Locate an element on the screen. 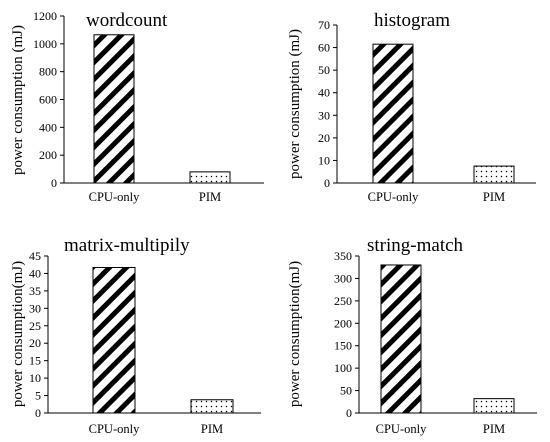 The height and width of the screenshot is (442, 550). y-tick-label: 350 is located at coordinates (343, 256).